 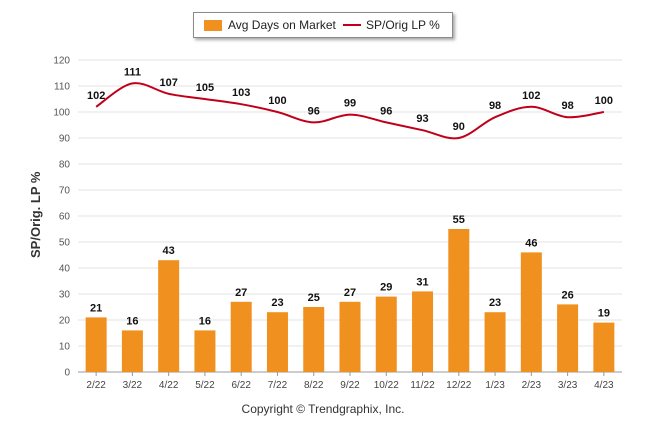 What do you see at coordinates (96, 385) in the screenshot?
I see `x-tick-label: 2/22` at bounding box center [96, 385].